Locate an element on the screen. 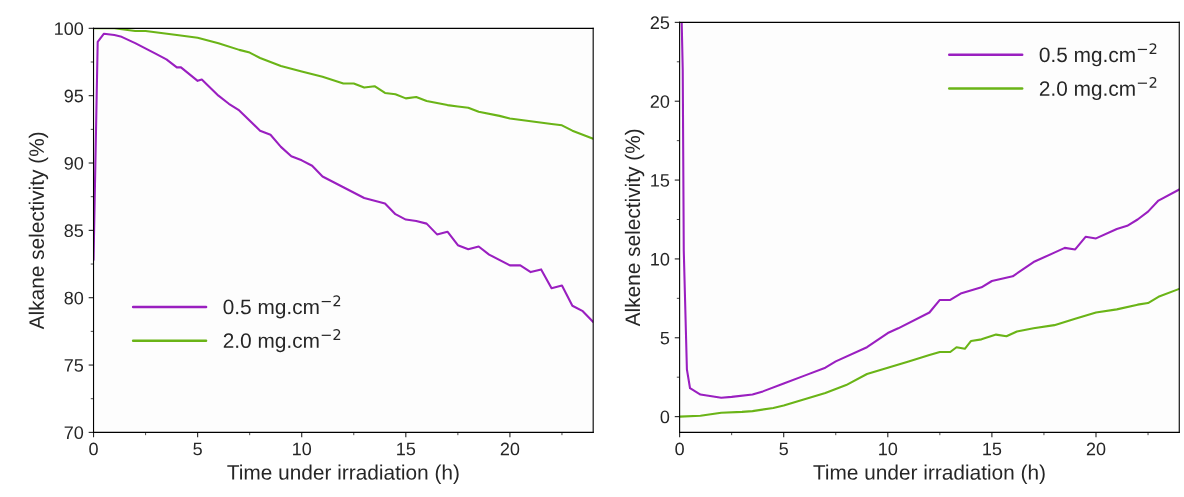  y-tick-label: 75 is located at coordinates (74, 365).